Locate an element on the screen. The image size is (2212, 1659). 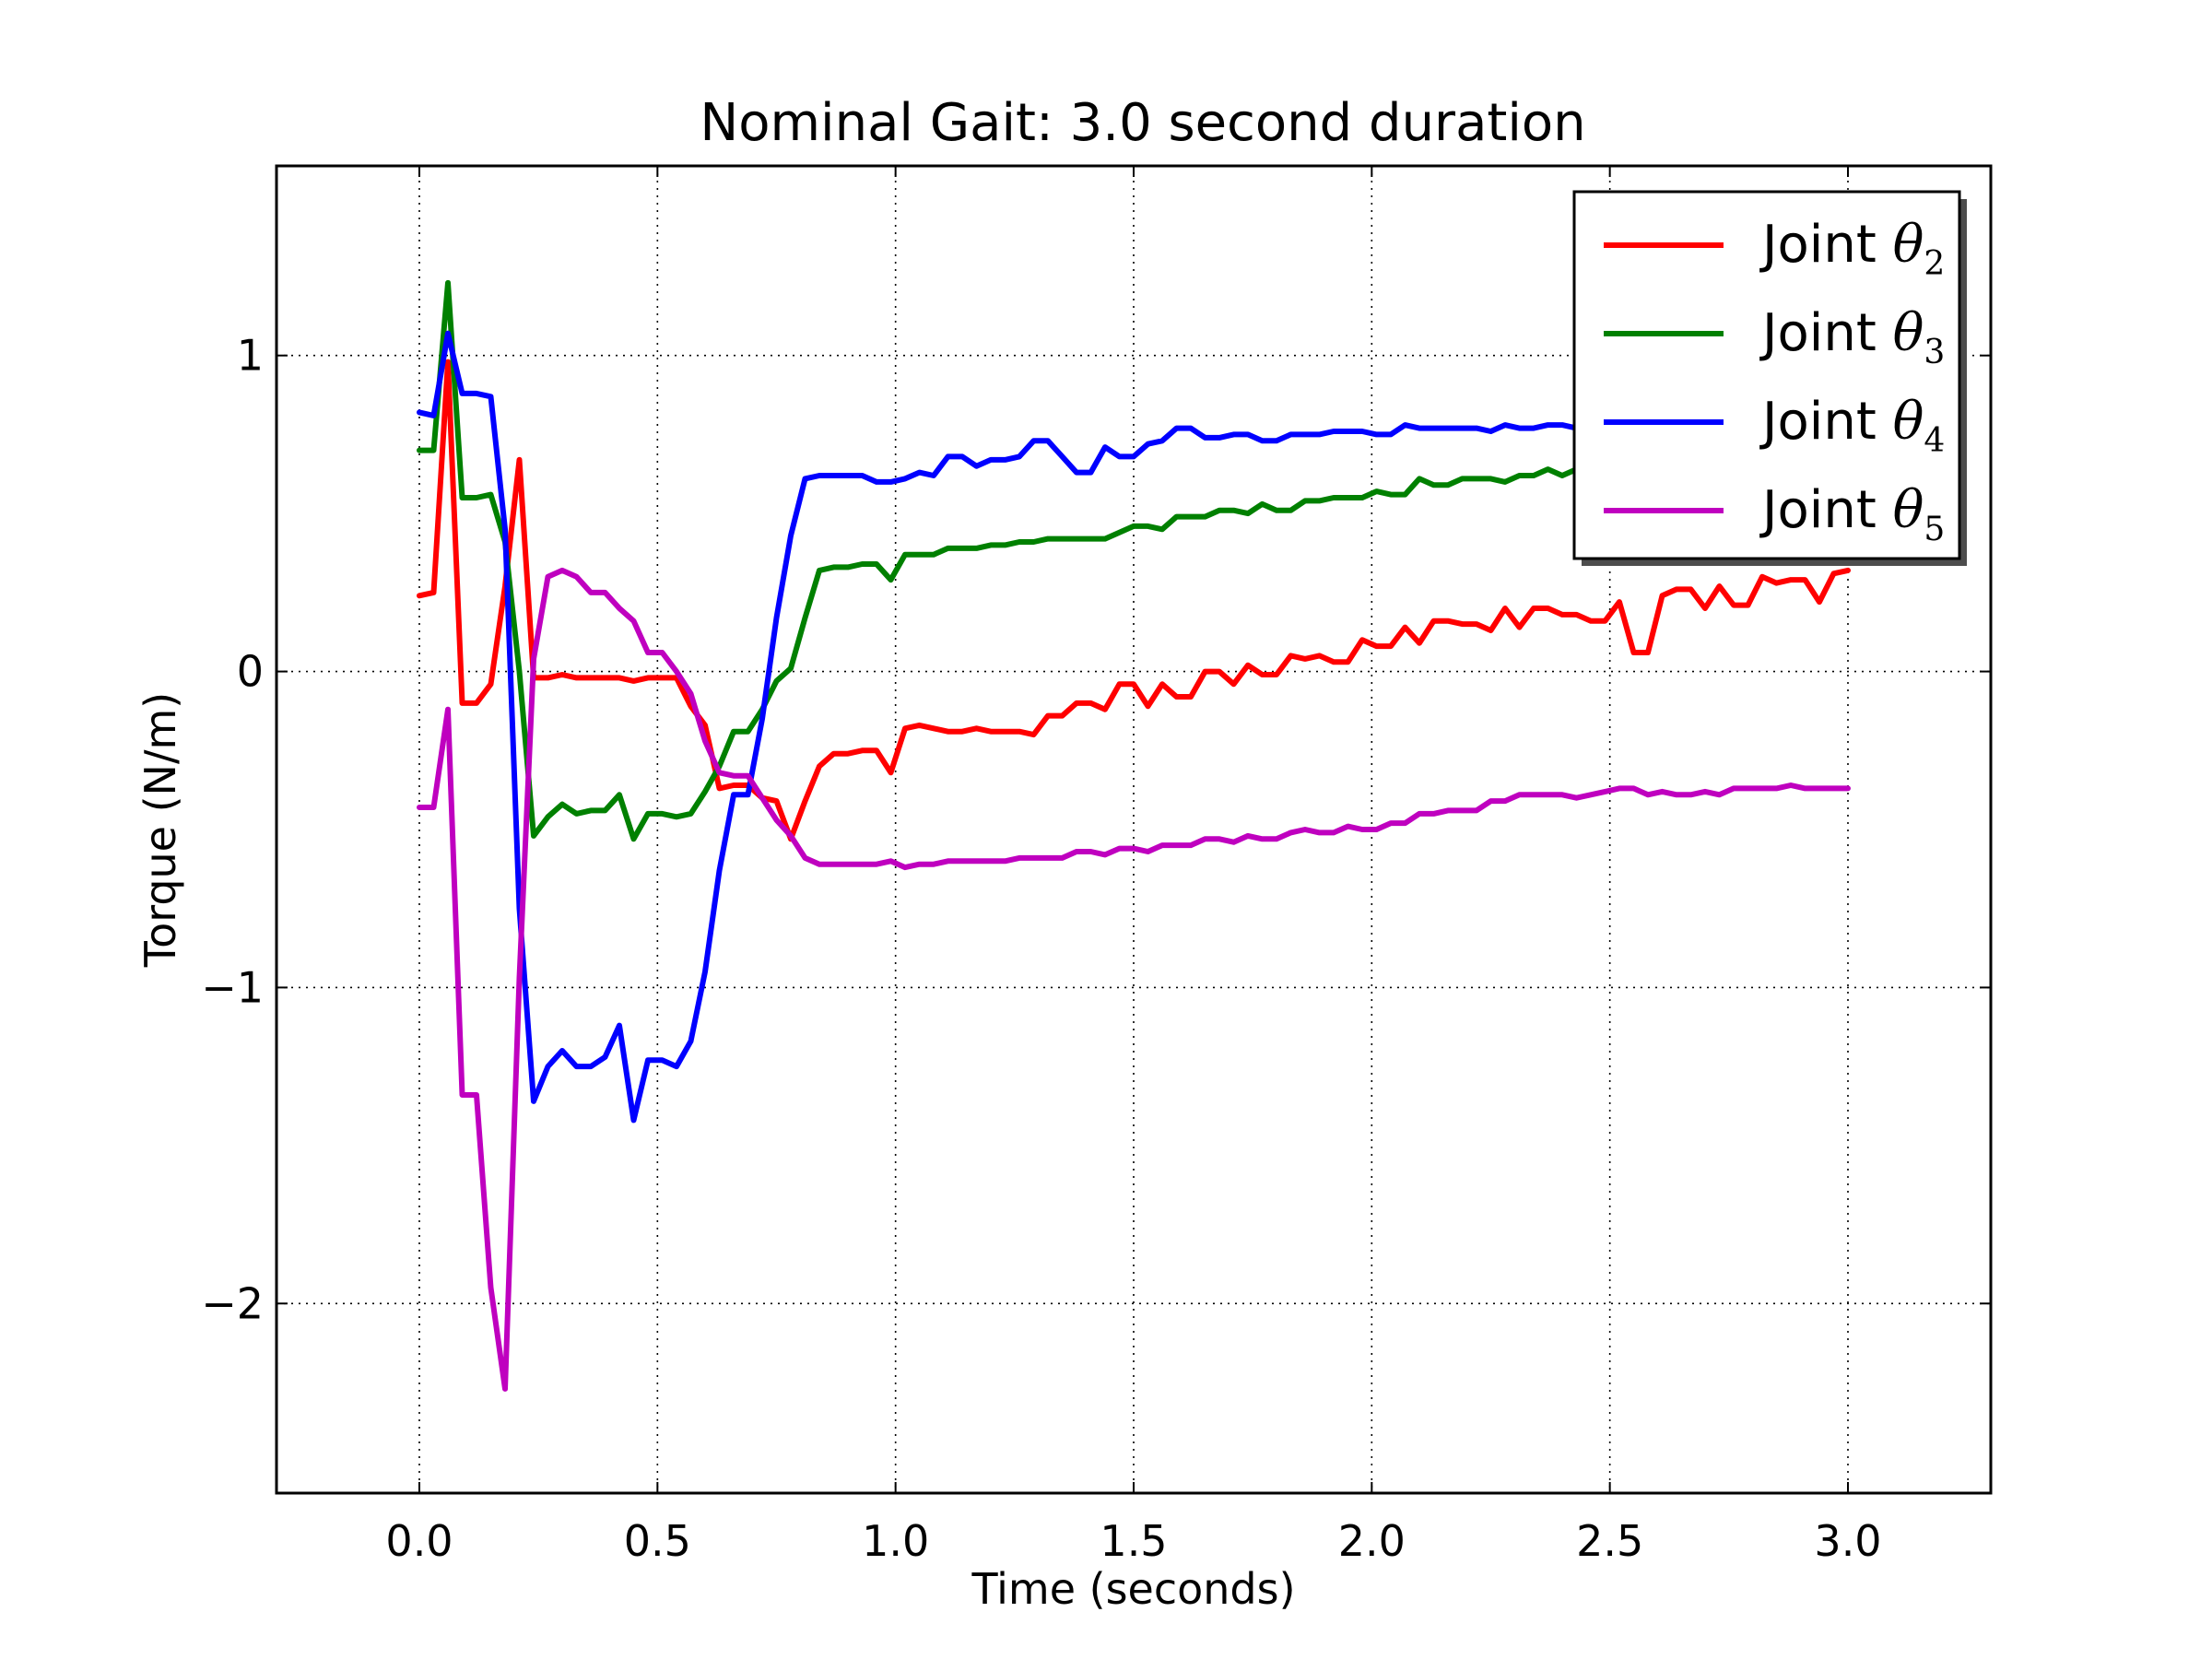
y-tick-label: 0 is located at coordinates (250, 672).